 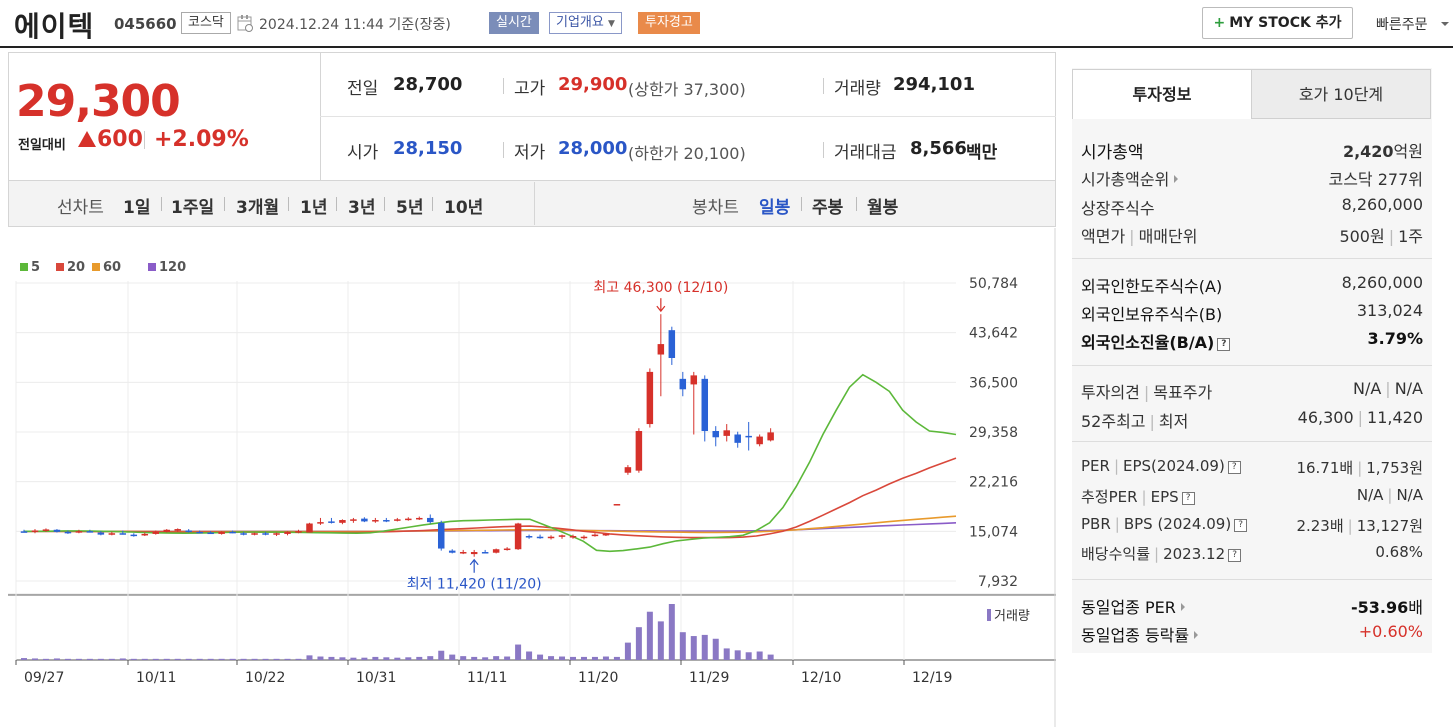 What do you see at coordinates (1277, 23) in the screenshot?
I see `add-my-stock-button: + MY STOCK 추가` at bounding box center [1277, 23].